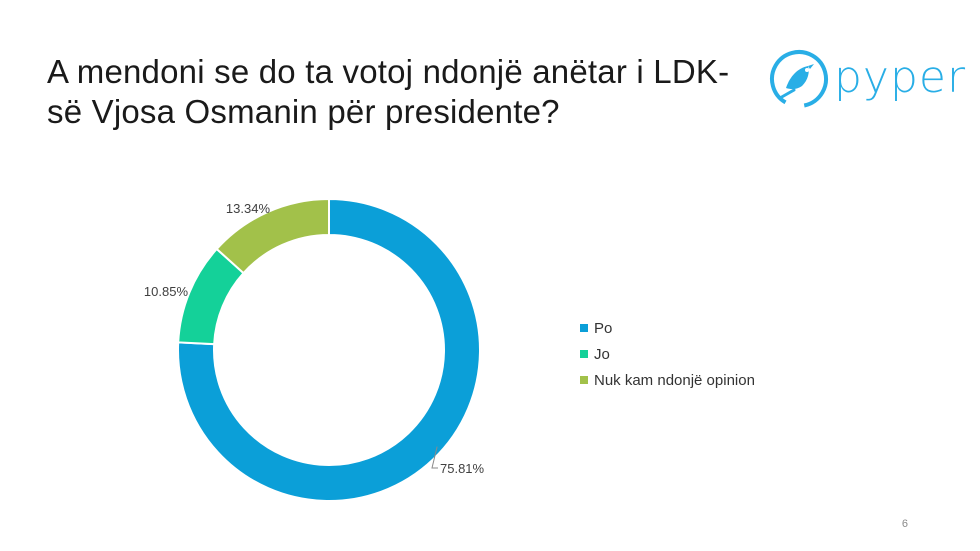 This screenshot has width=980, height=551. I want to click on legend-item-no-opinion: Nuk kam ndonjë opinion, so click(667, 380).